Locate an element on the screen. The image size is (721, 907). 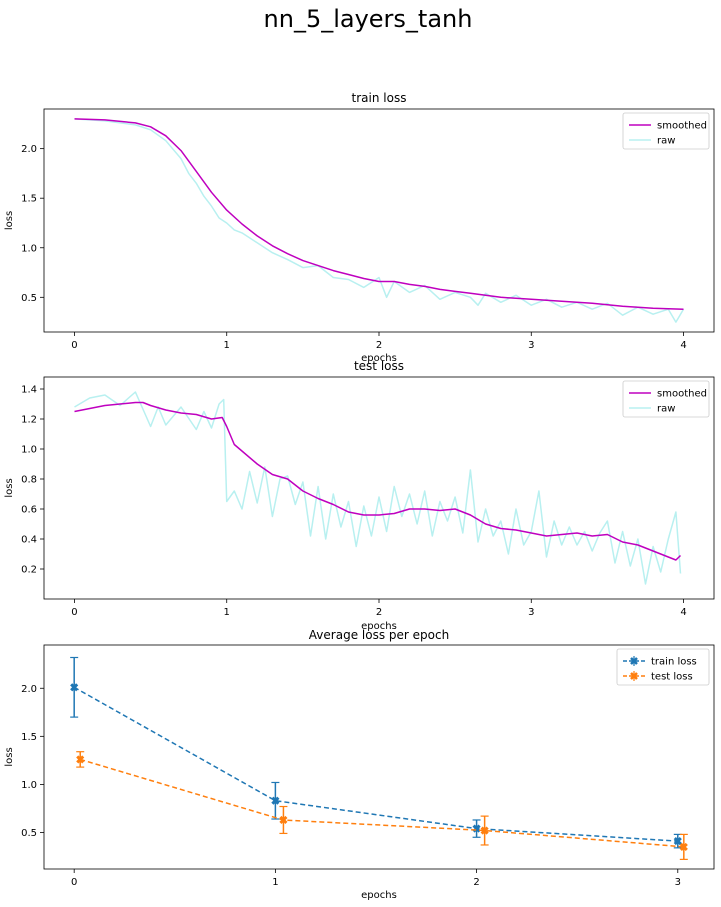
y-tick-label: 1.2 is located at coordinates (29, 420).